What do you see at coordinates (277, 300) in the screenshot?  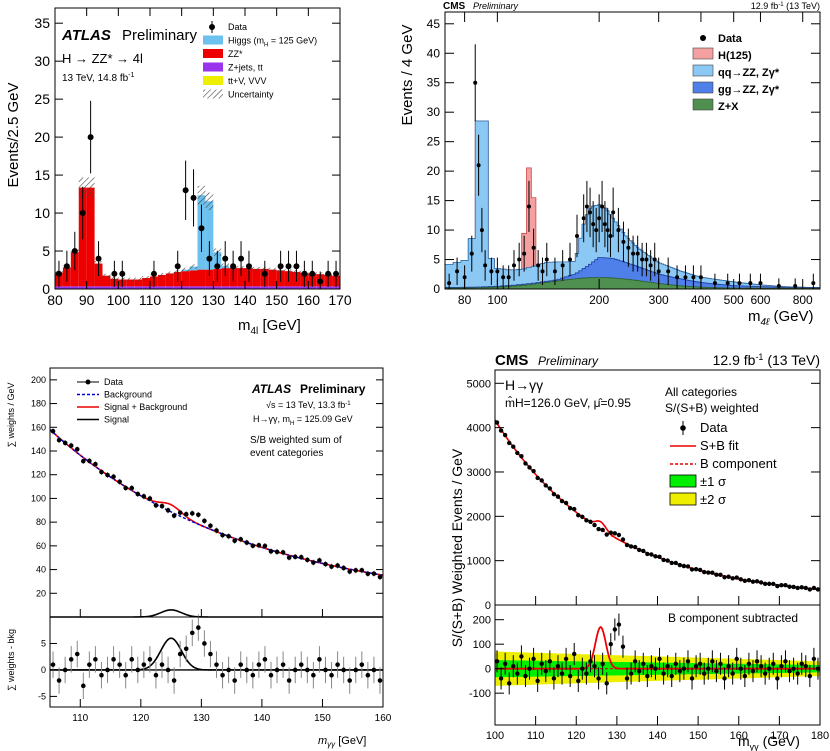 I see `x-tick-label: 150` at bounding box center [277, 300].